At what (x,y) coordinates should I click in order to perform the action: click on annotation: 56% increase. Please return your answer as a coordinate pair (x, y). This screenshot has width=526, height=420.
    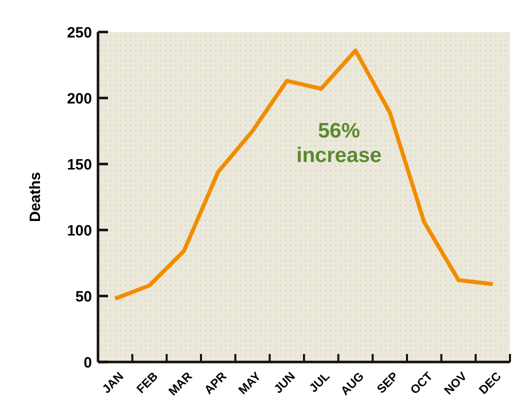
    Looking at the image, I should click on (339, 143).